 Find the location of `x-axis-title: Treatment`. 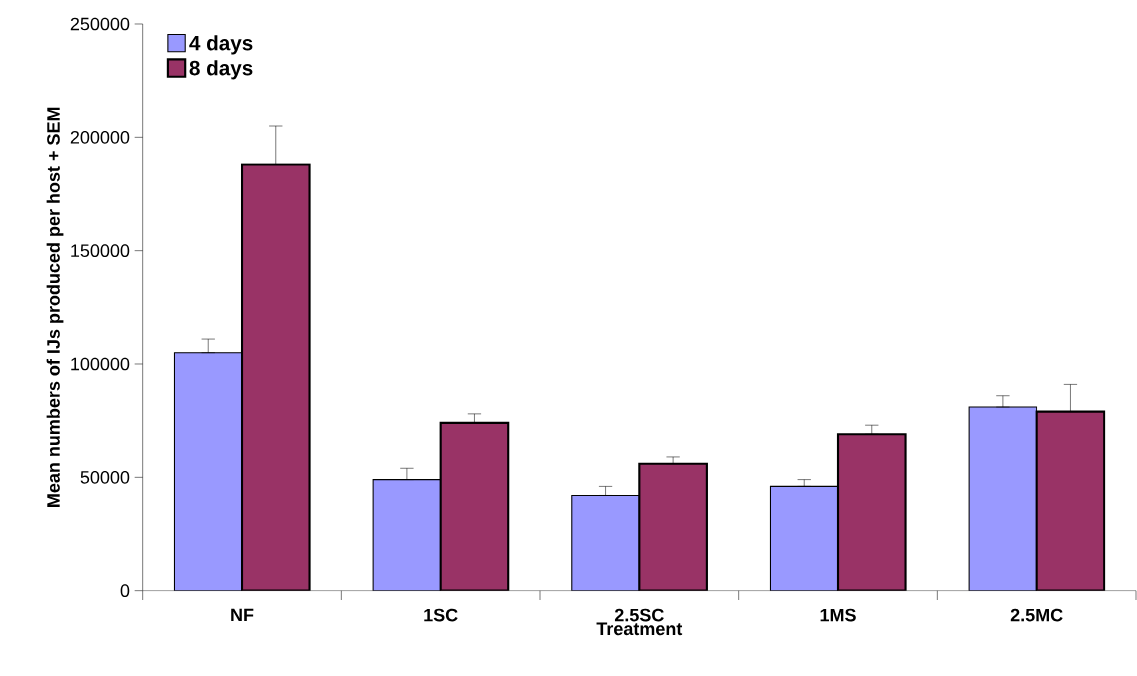

x-axis-title: Treatment is located at coordinates (639, 629).